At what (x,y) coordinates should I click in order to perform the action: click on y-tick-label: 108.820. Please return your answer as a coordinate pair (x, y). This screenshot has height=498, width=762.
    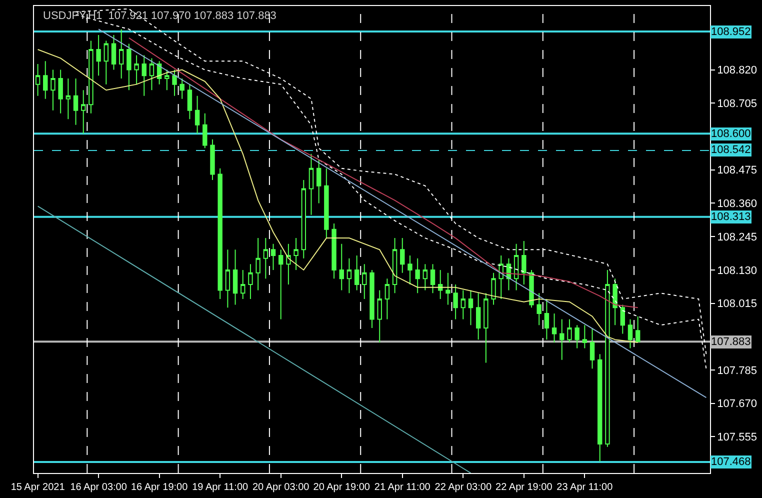
    Looking at the image, I should click on (737, 70).